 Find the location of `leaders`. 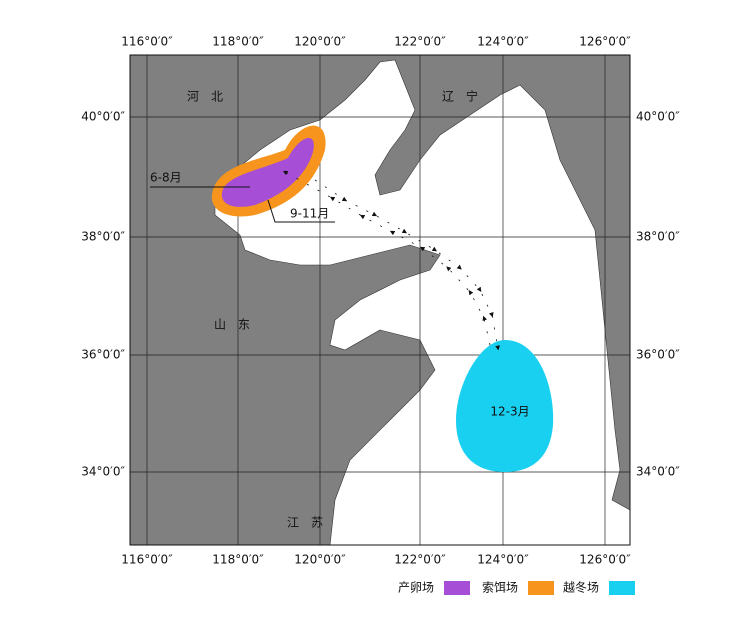

leaders is located at coordinates (242, 204).